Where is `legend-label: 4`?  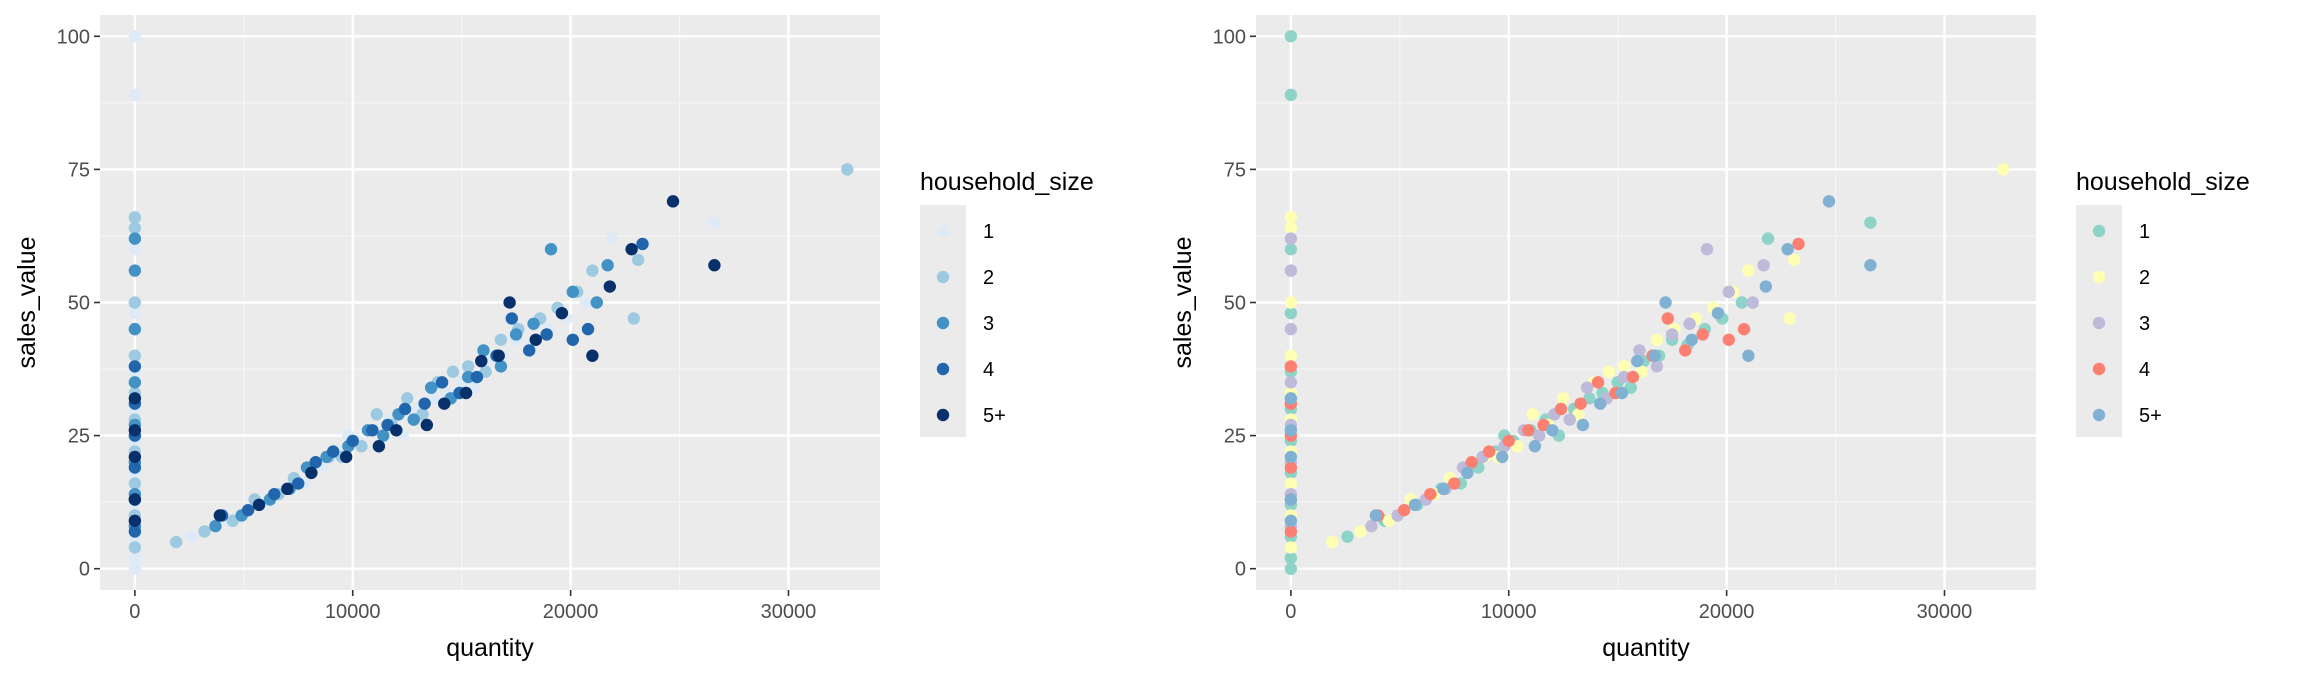
legend-label: 4 is located at coordinates (2144, 370).